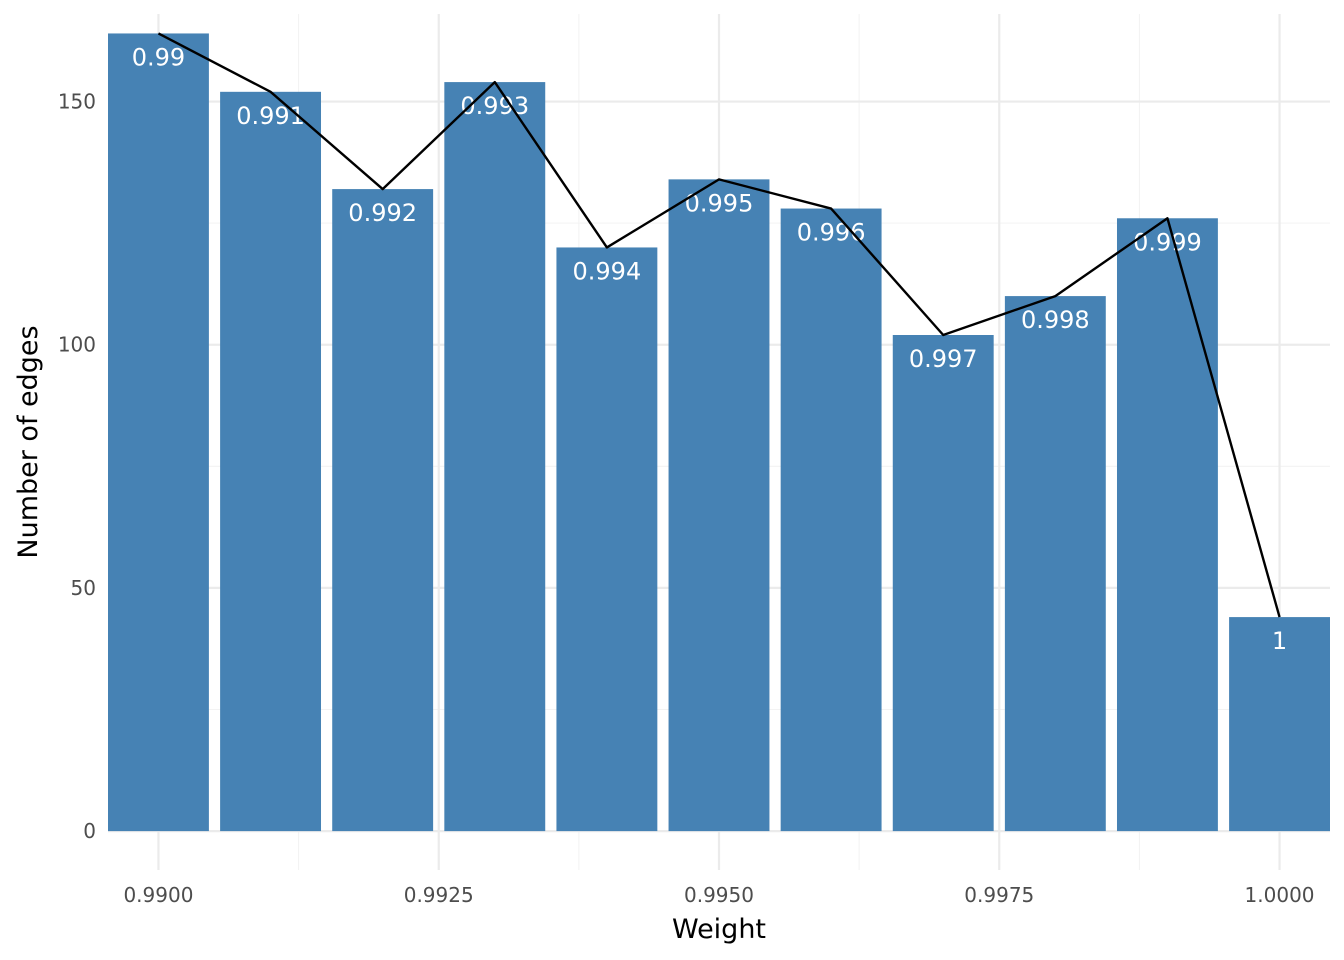 Image resolution: width=1344 pixels, height=960 pixels. I want to click on bar-value-label: 0.998, so click(1055, 320).